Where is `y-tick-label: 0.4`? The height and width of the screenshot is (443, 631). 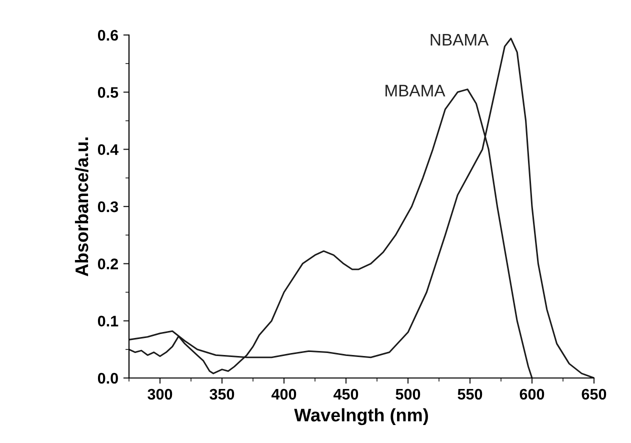 y-tick-label: 0.4 is located at coordinates (108, 150).